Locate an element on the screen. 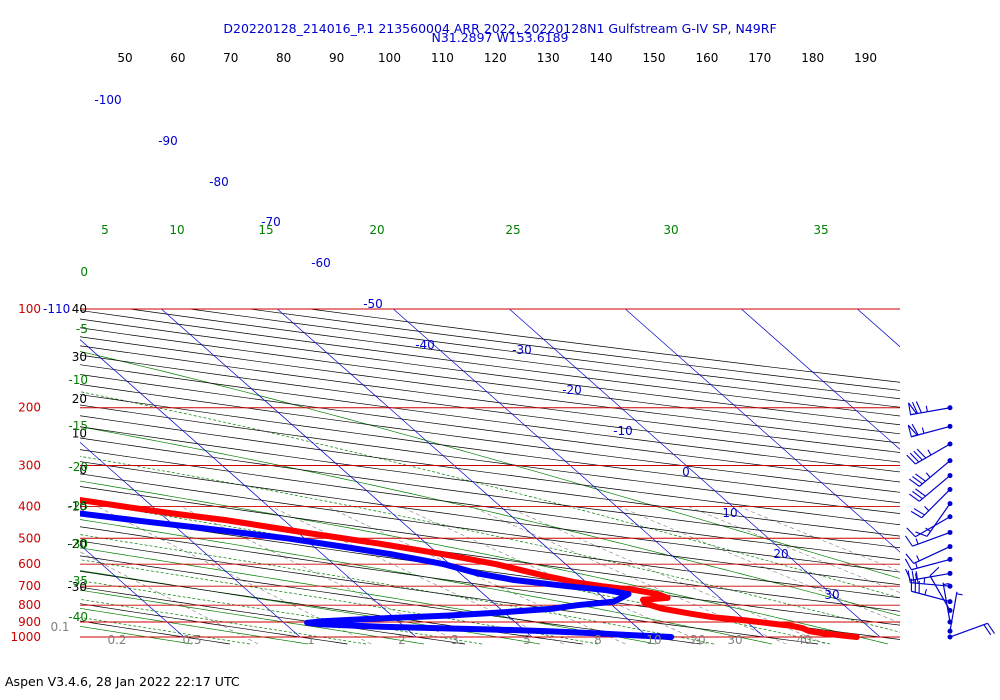 The image size is (1000, 700). pressure-tick-label: 500 is located at coordinates (29, 538).